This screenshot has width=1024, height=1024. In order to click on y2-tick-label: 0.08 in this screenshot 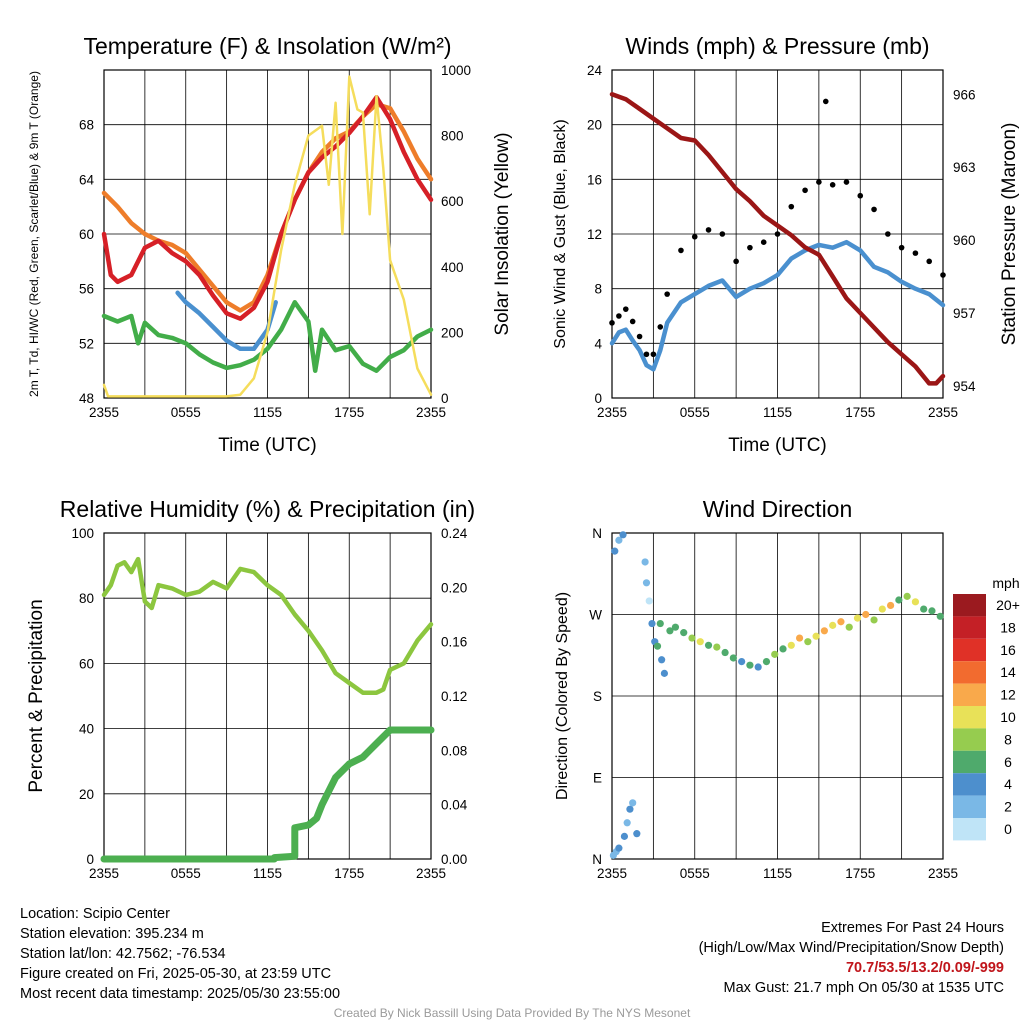, I will do `click(454, 750)`.